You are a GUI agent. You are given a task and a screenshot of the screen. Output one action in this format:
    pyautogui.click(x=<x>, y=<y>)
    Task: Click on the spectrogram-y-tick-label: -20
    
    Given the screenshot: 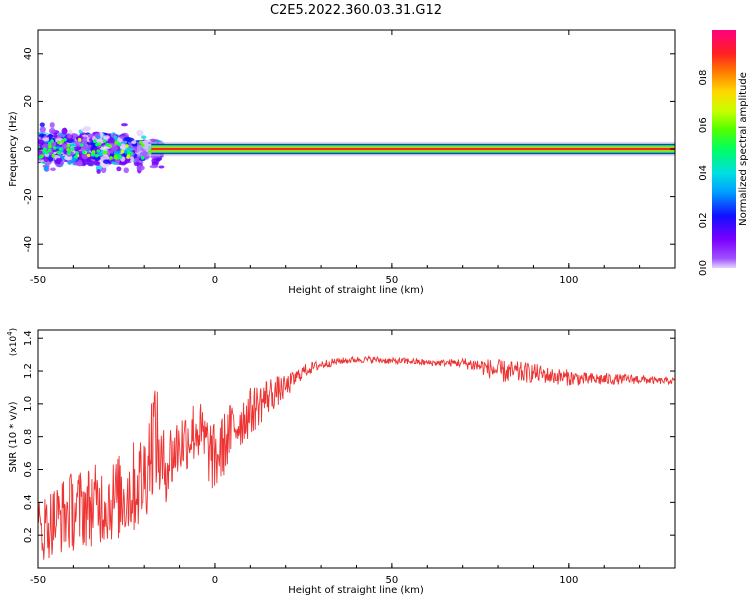 What is the action you would take?
    pyautogui.click(x=28, y=196)
    